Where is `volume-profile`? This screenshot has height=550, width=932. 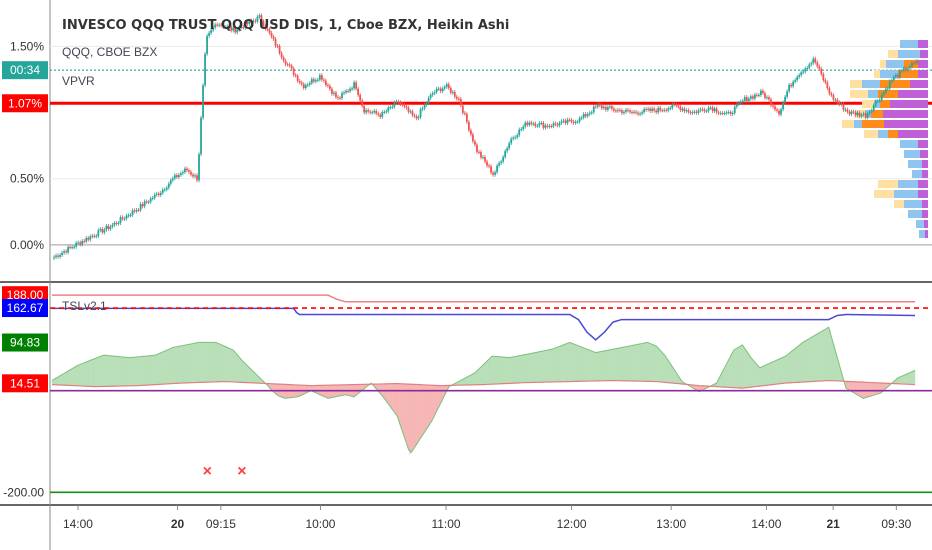
volume-profile is located at coordinates (885, 139).